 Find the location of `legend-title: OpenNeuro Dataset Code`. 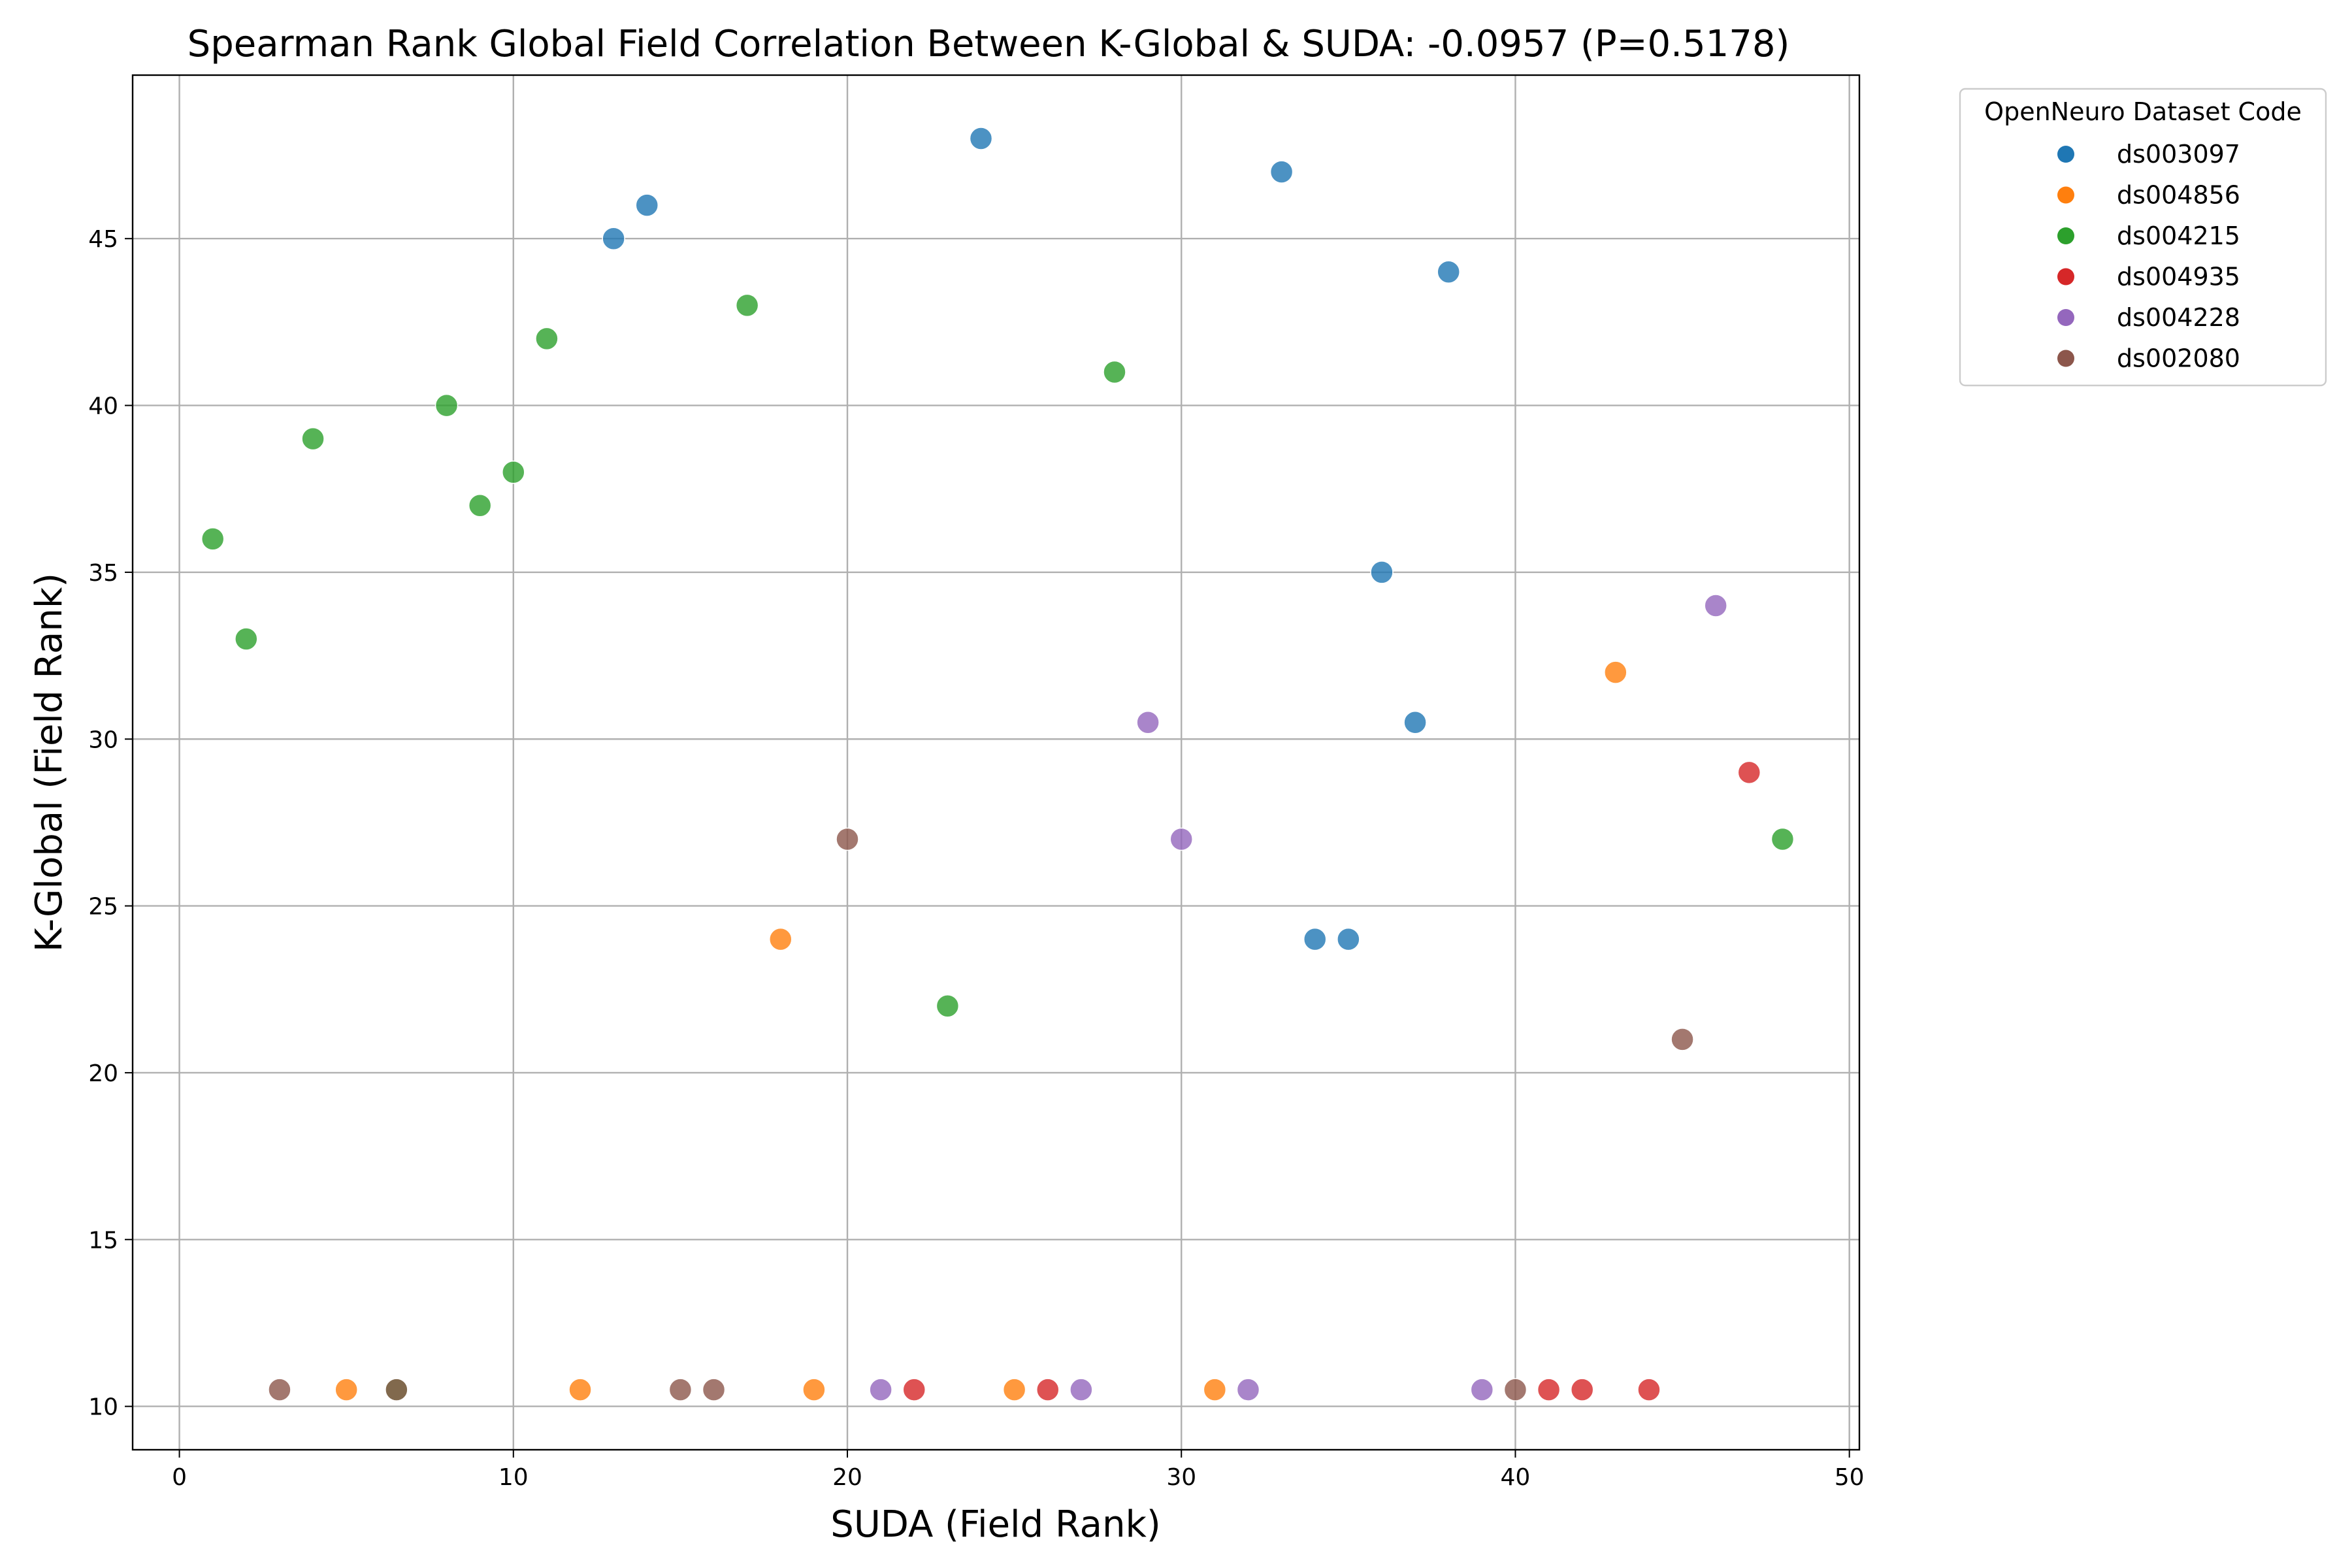

legend-title: OpenNeuro Dataset Code is located at coordinates (2143, 111).